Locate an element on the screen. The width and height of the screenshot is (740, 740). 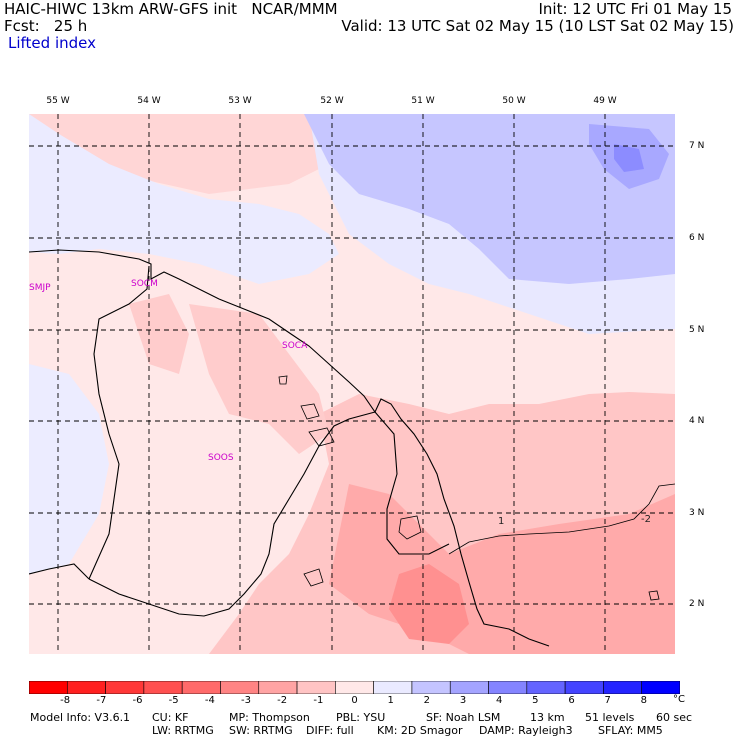
cumulus-scheme: CU: KF is located at coordinates (170, 717).